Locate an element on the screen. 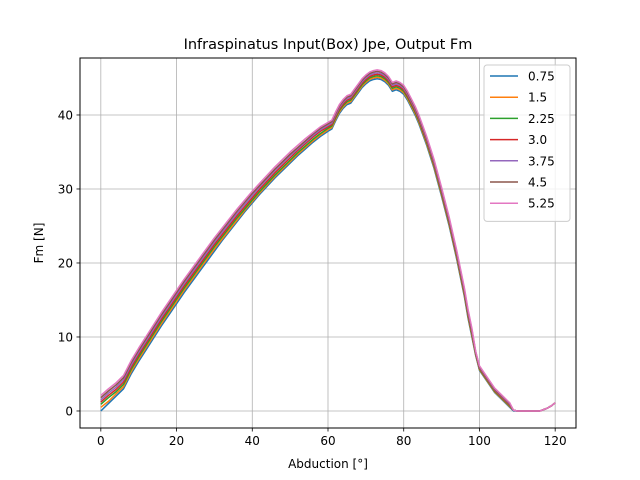  y-tick-label: 10 is located at coordinates (65, 337).